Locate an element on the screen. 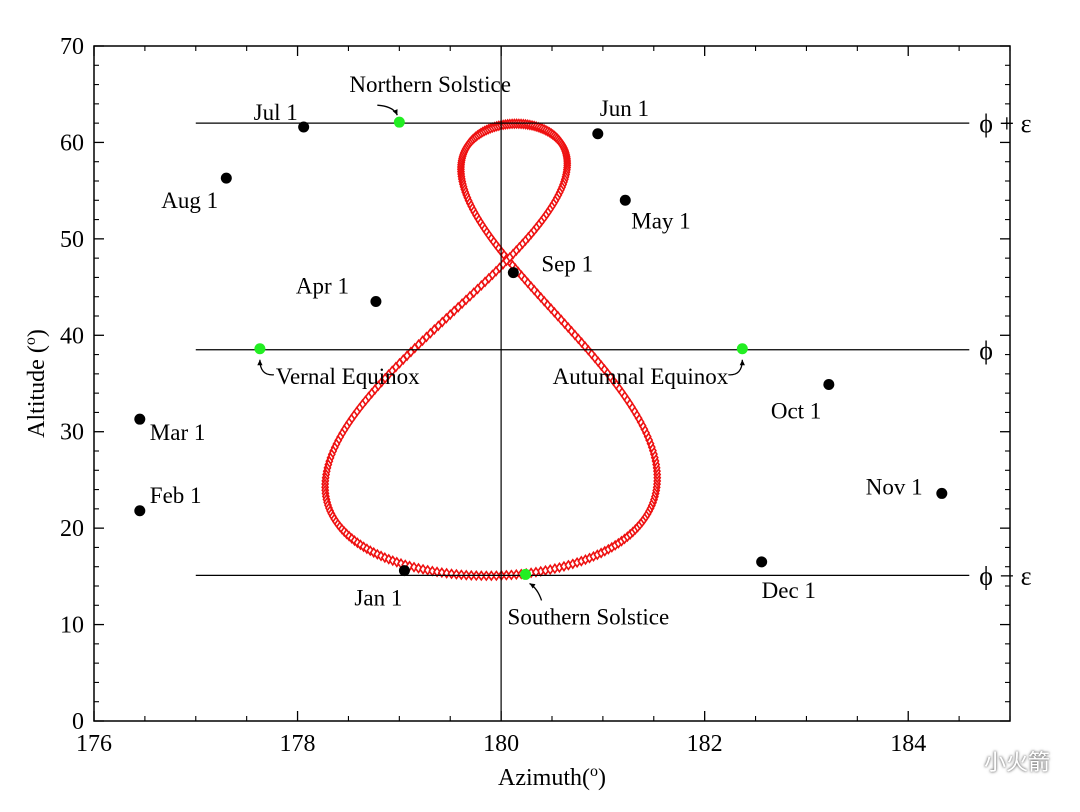 The height and width of the screenshot is (812, 1080). special-point-label: Vernal Equinox is located at coordinates (348, 376).